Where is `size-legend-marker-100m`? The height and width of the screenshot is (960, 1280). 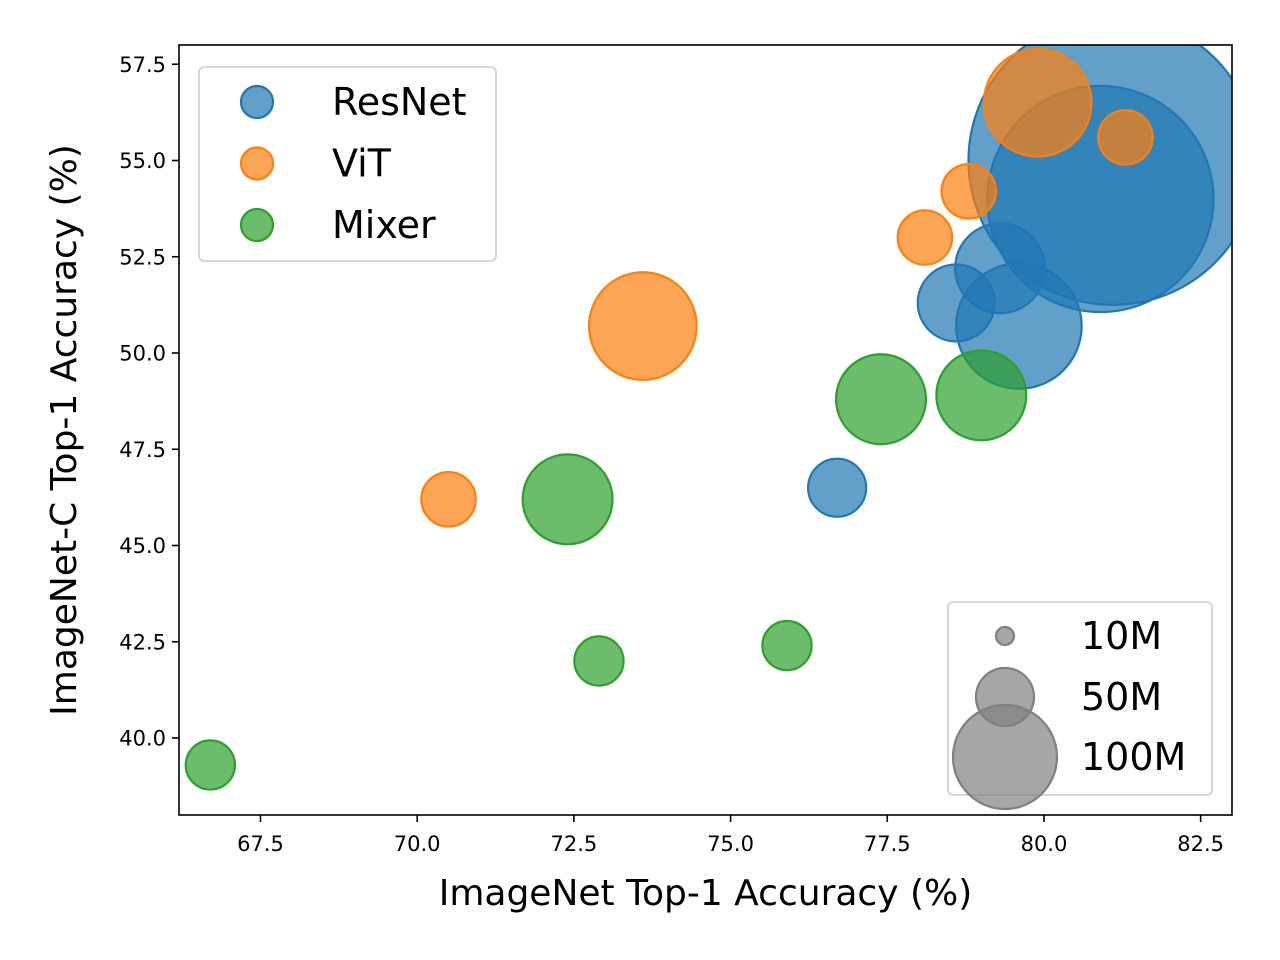
size-legend-marker-100m is located at coordinates (1005, 757).